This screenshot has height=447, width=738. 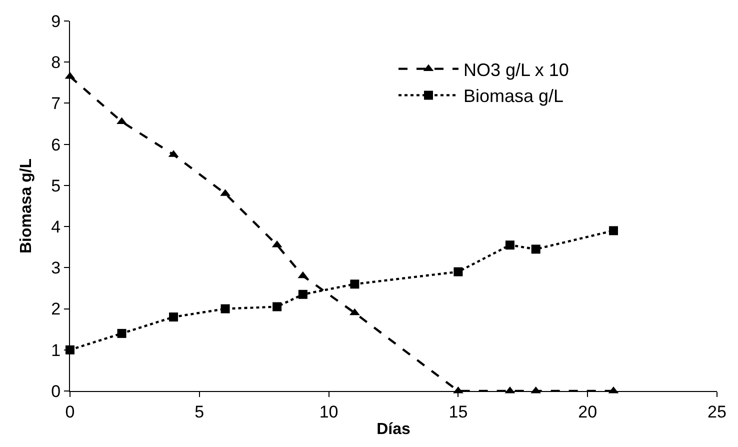 What do you see at coordinates (56, 144) in the screenshot?
I see `y-tick-label: 6` at bounding box center [56, 144].